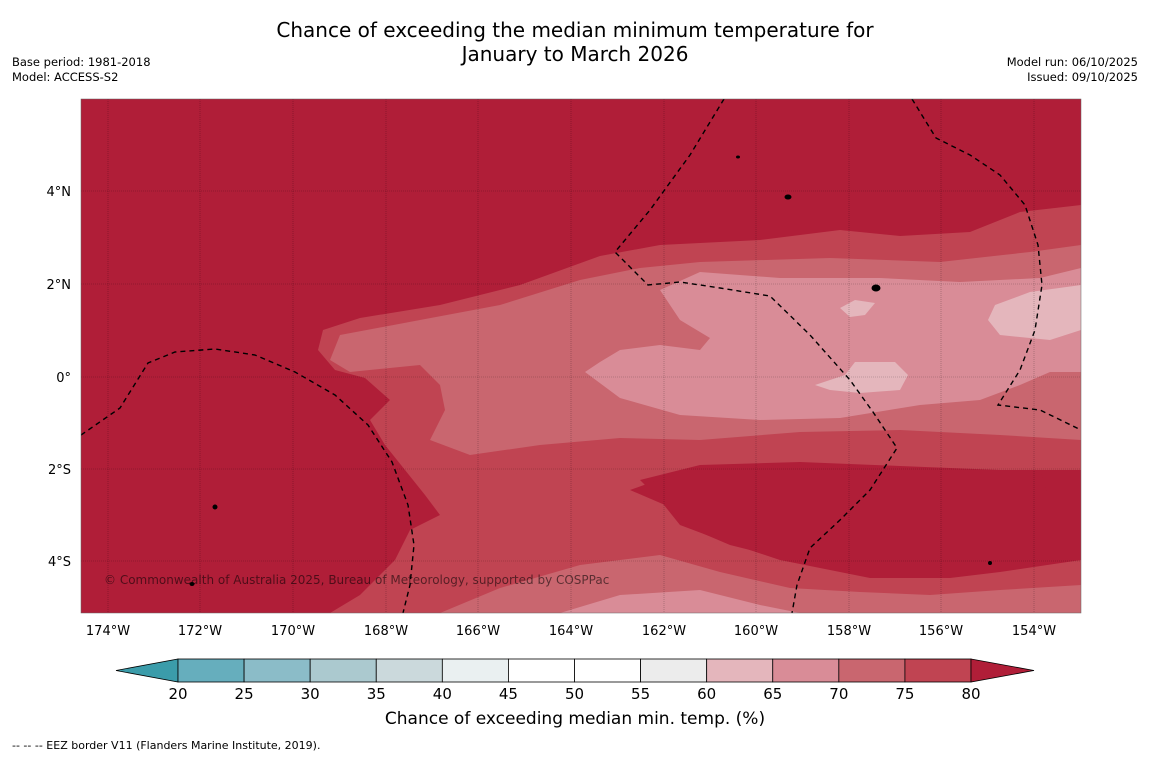 The image size is (1150, 758). I want to click on x-tick-label: 164°W, so click(571, 631).